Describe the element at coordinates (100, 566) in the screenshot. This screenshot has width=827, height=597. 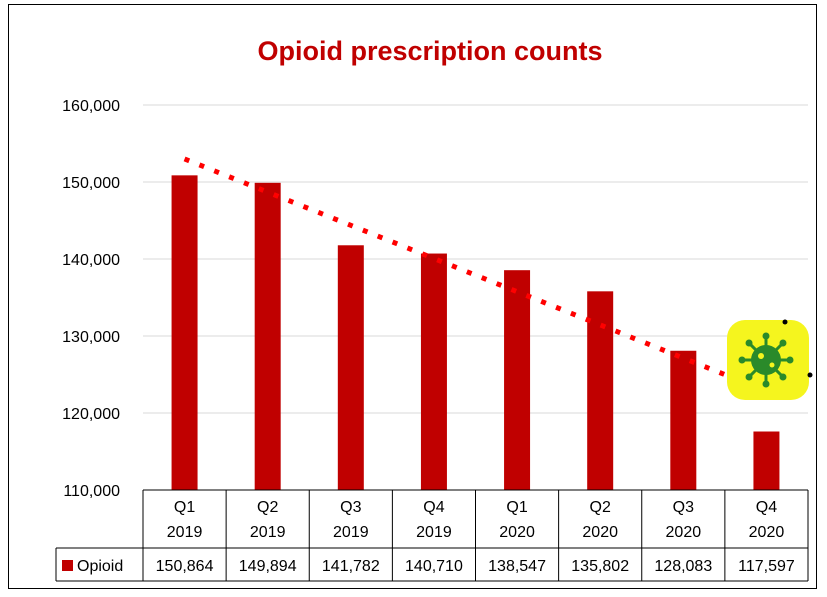
I see `legend-label: Opioid` at that location.